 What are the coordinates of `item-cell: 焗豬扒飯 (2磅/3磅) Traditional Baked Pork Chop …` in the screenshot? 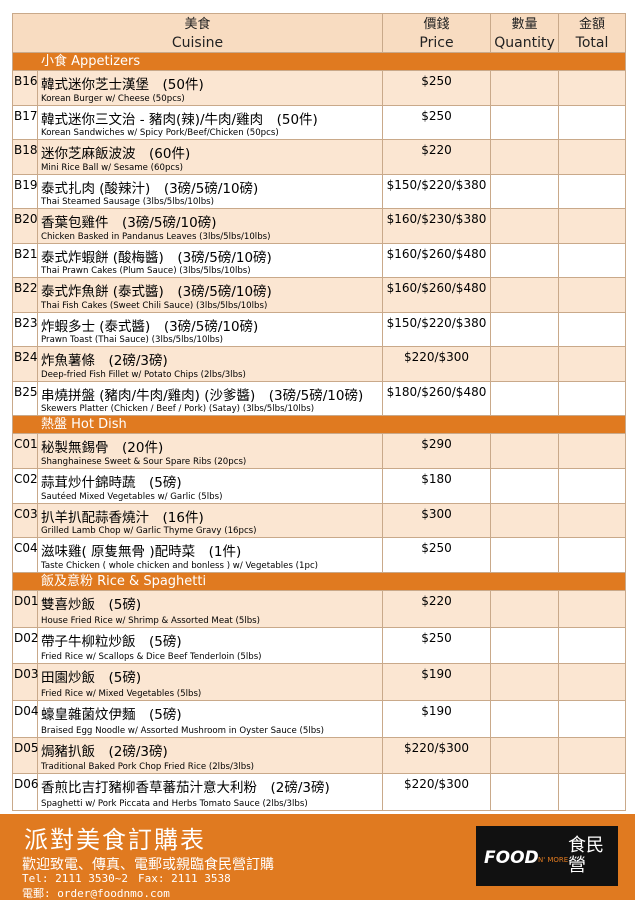 It's located at (210, 756).